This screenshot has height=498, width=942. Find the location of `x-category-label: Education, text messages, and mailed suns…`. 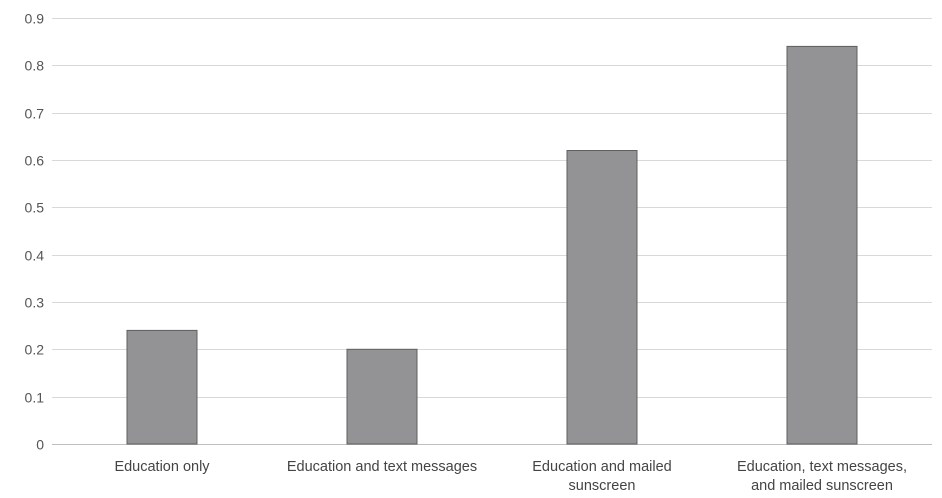

x-category-label: Education, text messages, and mailed suns… is located at coordinates (822, 476).